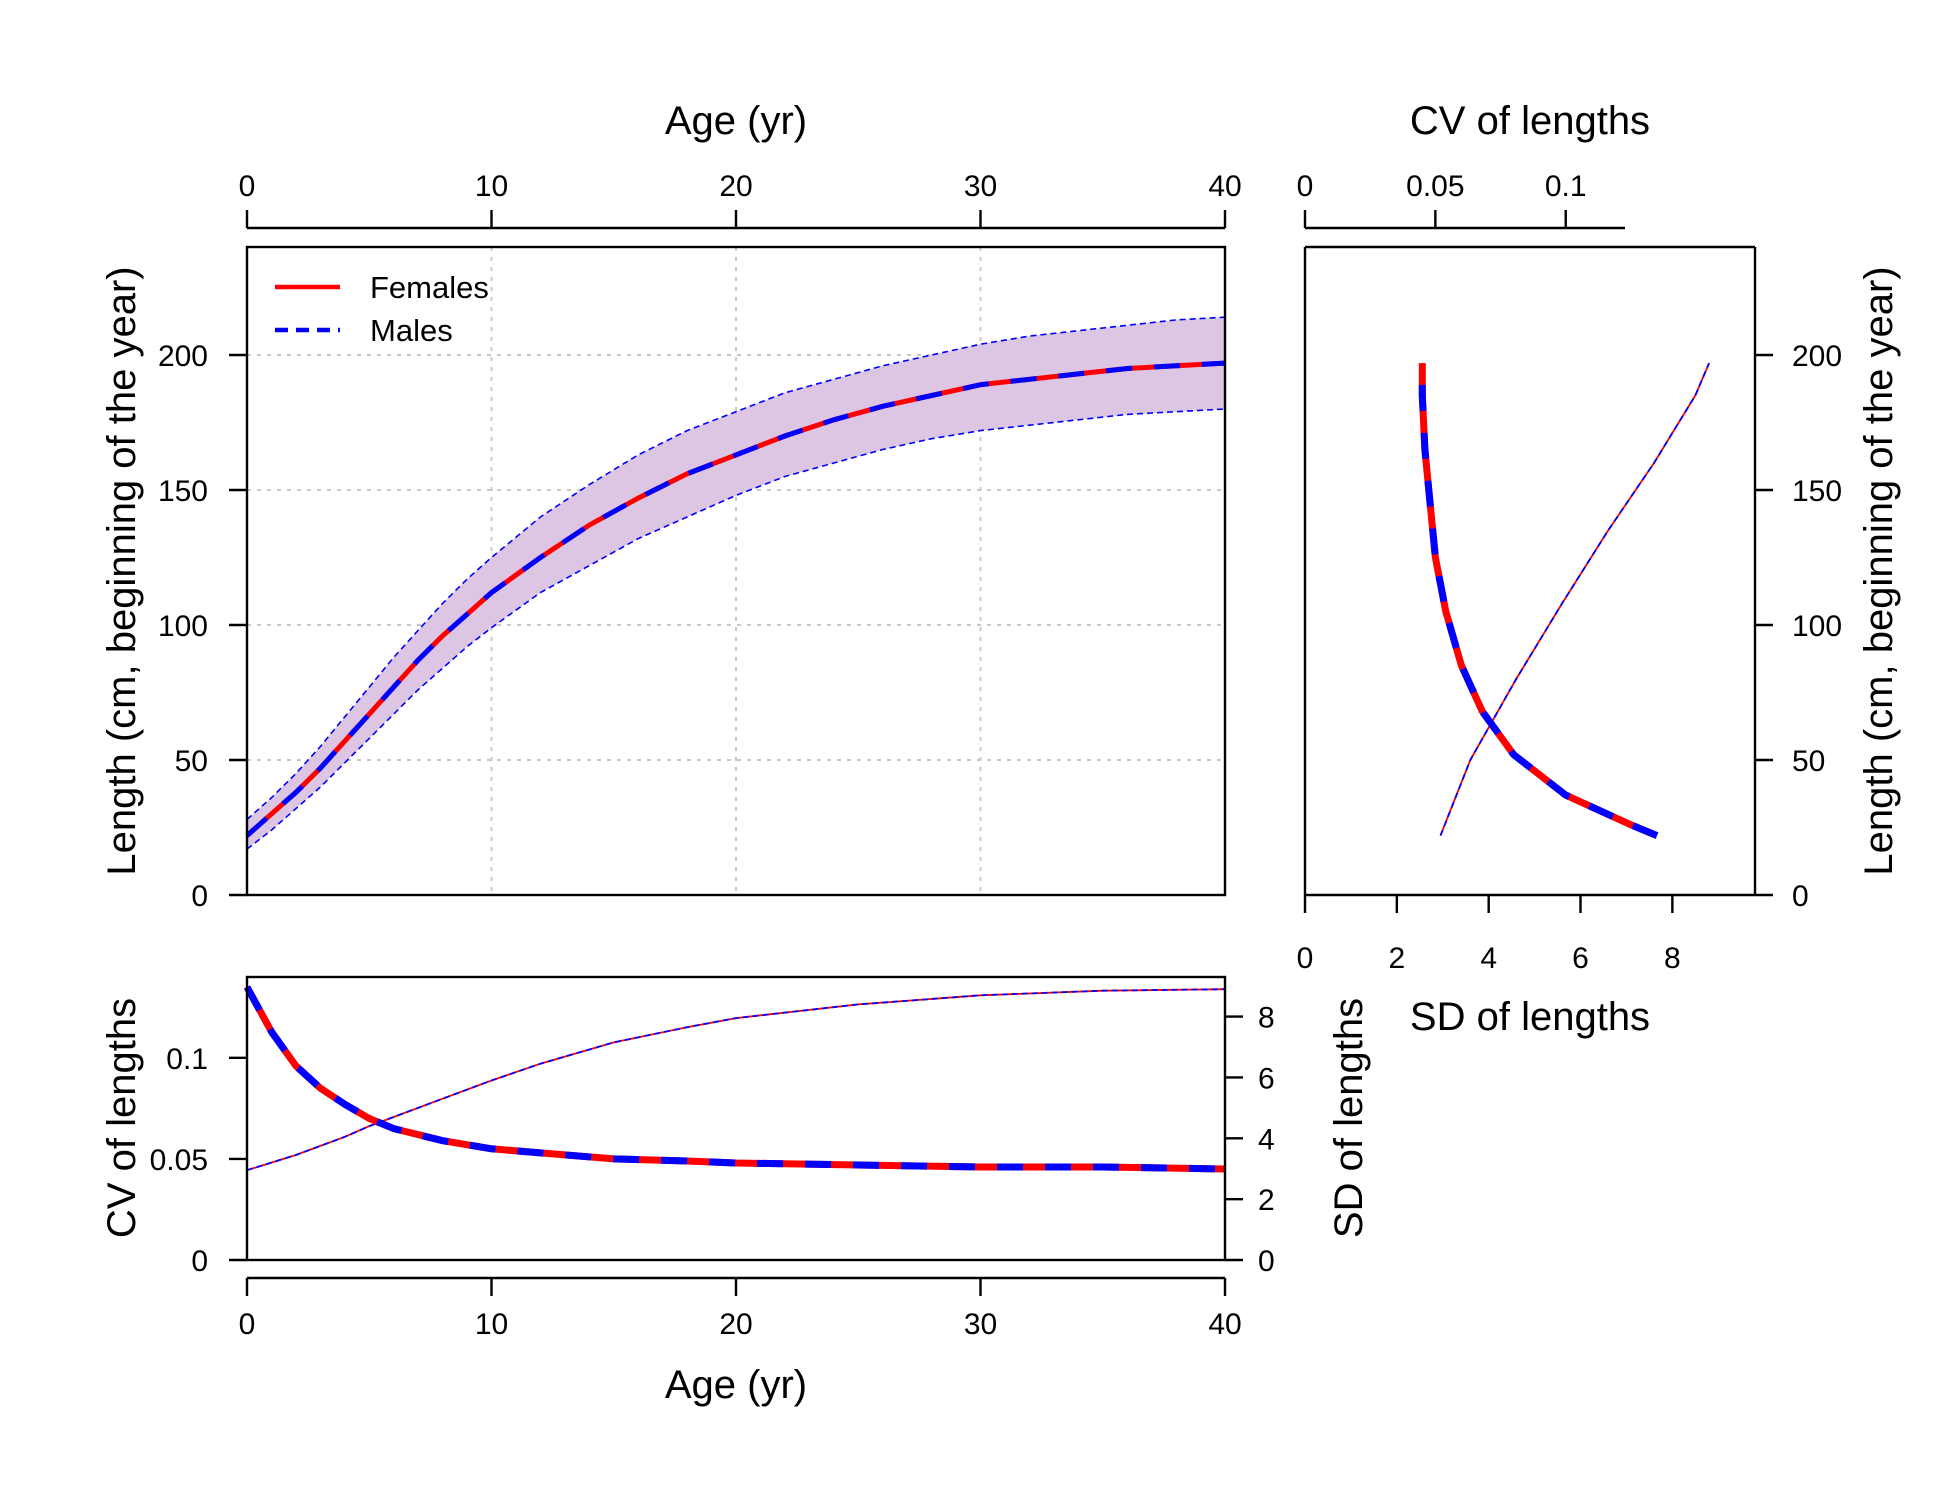 This screenshot has width=1950, height=1500. I want to click on y-tick-label: 0.1, so click(187, 1059).